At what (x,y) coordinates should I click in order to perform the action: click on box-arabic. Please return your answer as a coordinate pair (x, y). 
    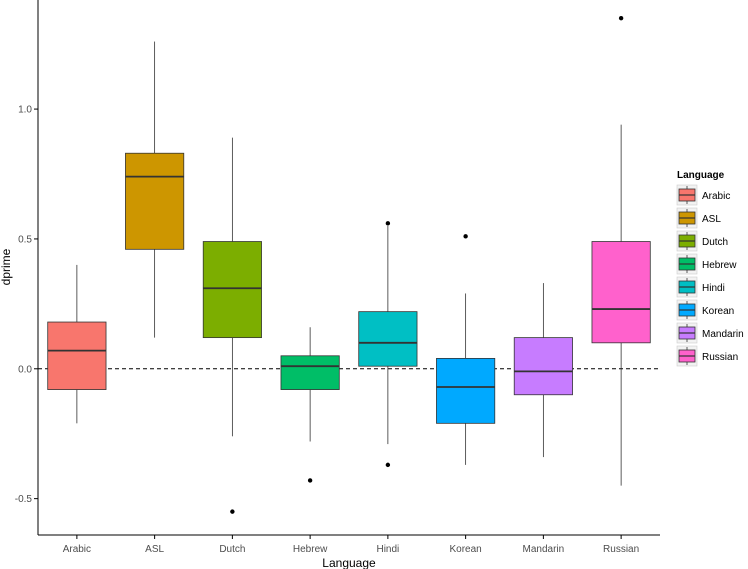
    Looking at the image, I should click on (77, 344).